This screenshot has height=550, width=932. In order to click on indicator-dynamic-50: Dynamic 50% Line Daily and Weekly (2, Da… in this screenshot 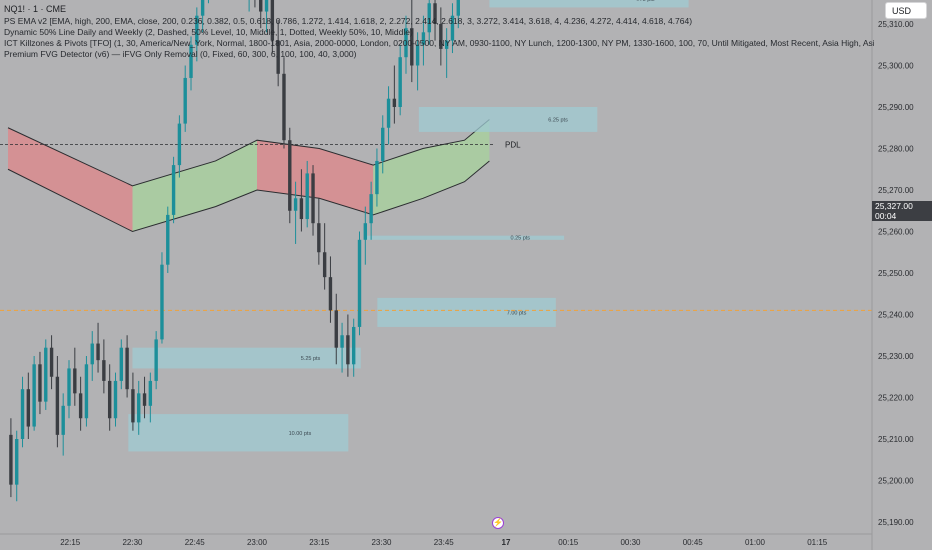, I will do `click(208, 32)`.